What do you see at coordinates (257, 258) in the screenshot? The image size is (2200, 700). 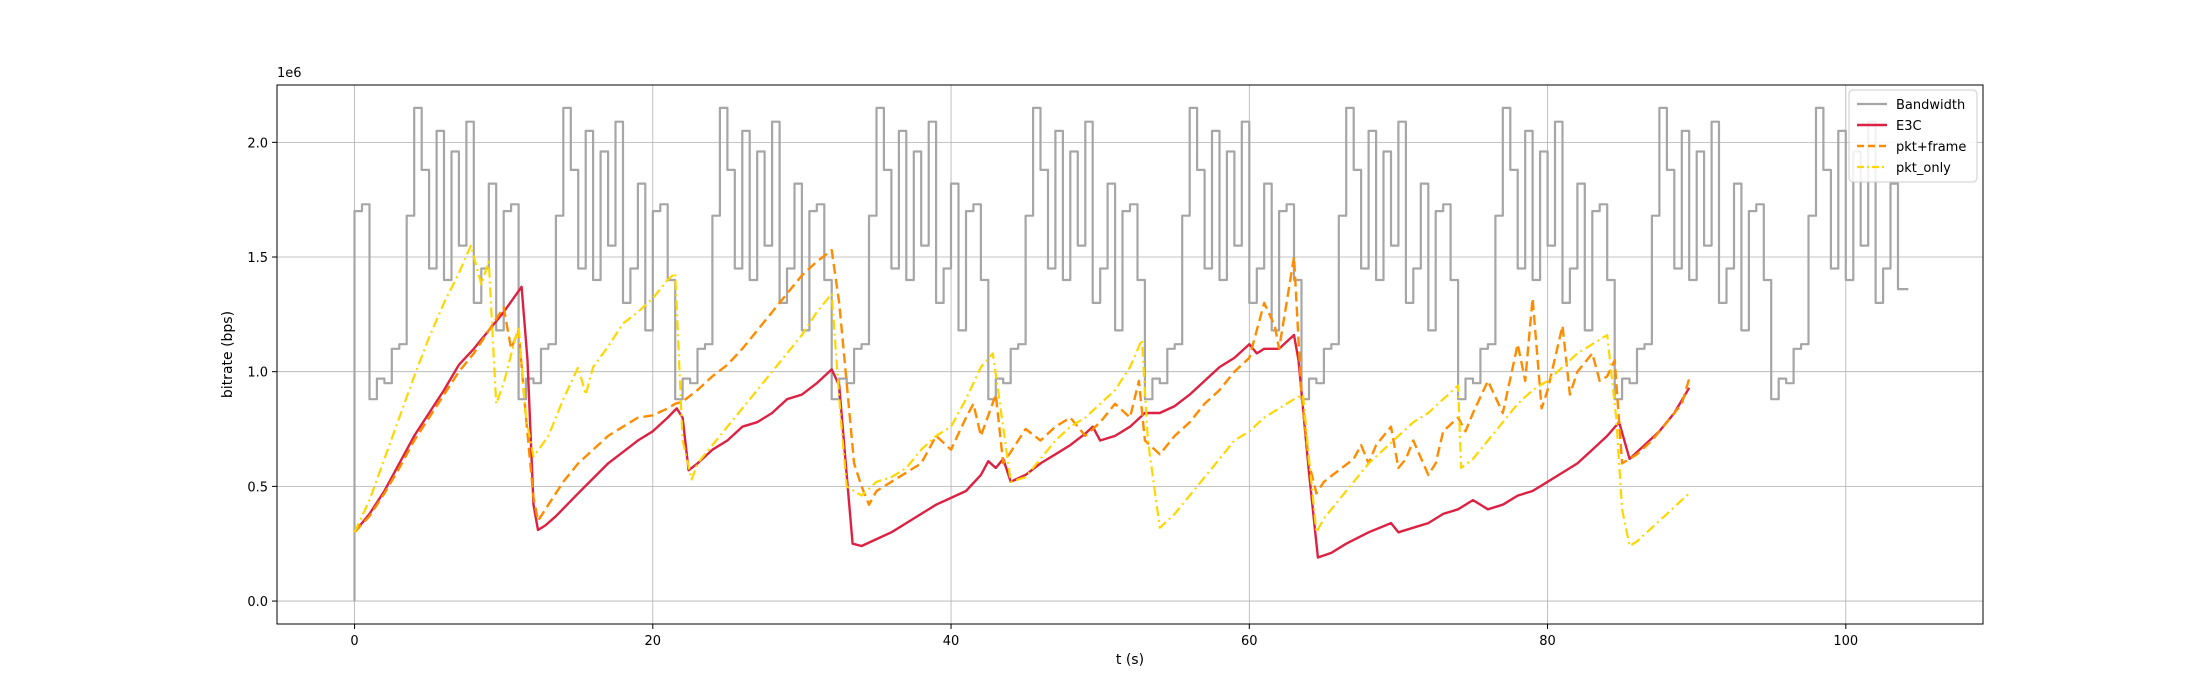 I see `y-tick-label: 1.5` at bounding box center [257, 258].